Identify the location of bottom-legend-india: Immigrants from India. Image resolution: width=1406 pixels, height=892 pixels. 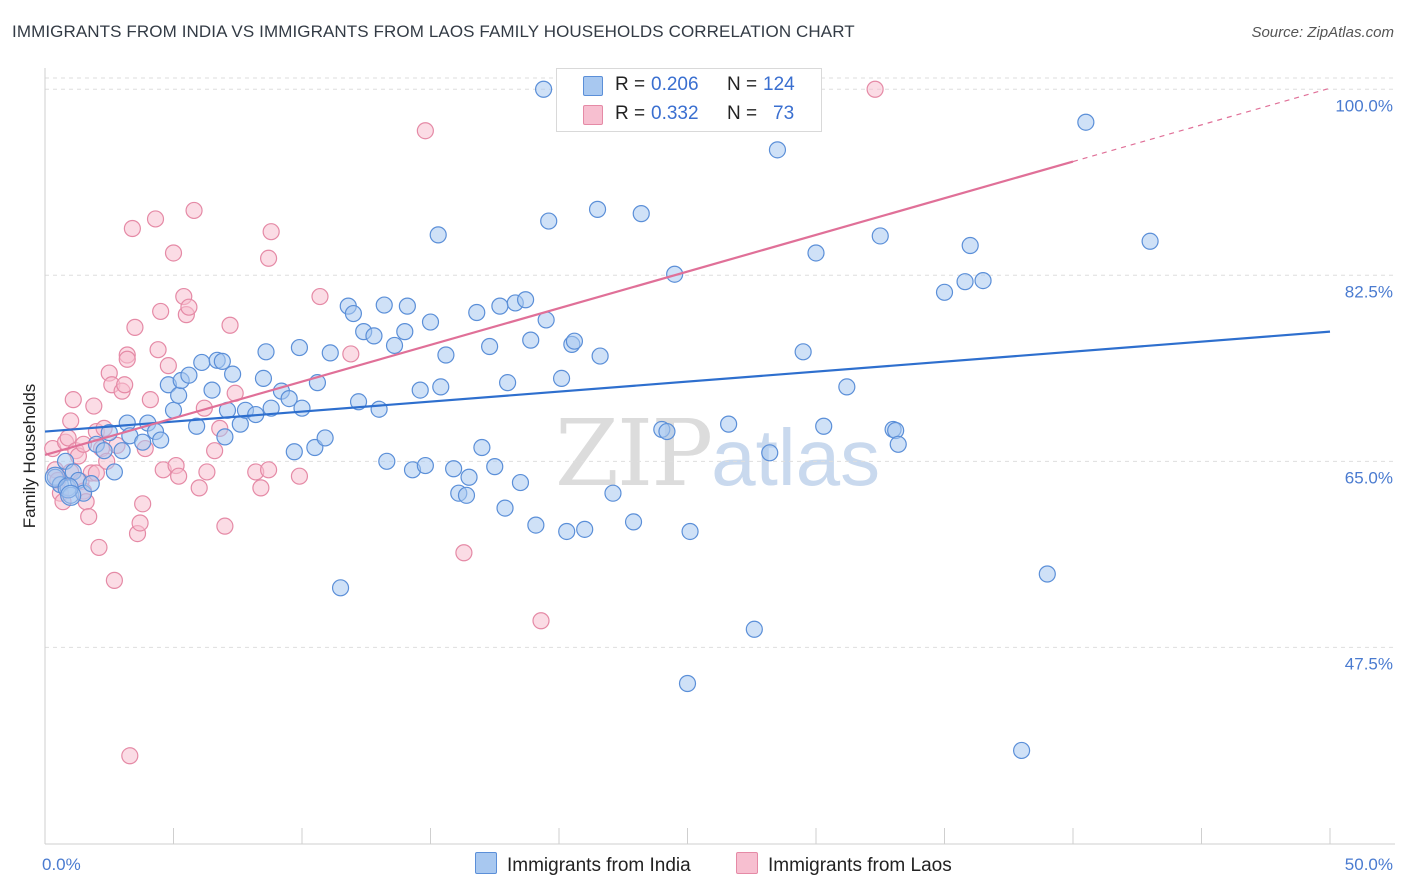
(583, 864).